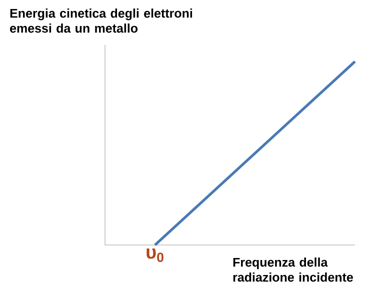  Describe the element at coordinates (101, 20) in the screenshot. I see `y-axis-title: Energia cinetica degli elettroni emessi da un metallo` at that location.